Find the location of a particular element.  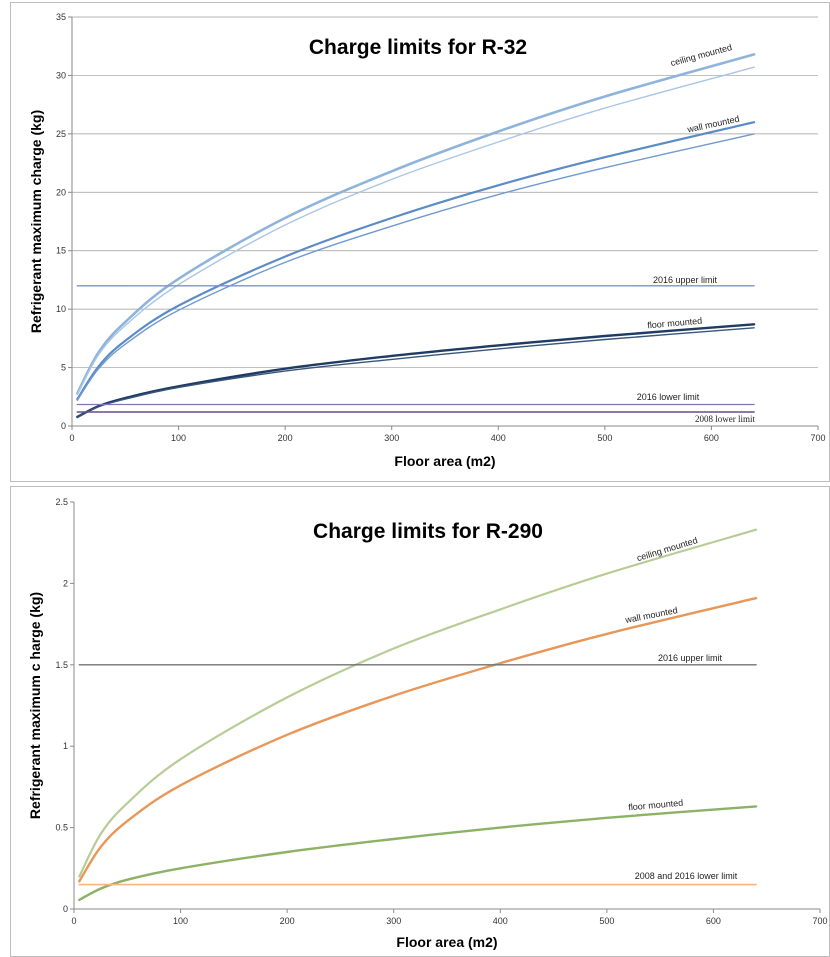

y-tick-label: 35 is located at coordinates (61, 17).